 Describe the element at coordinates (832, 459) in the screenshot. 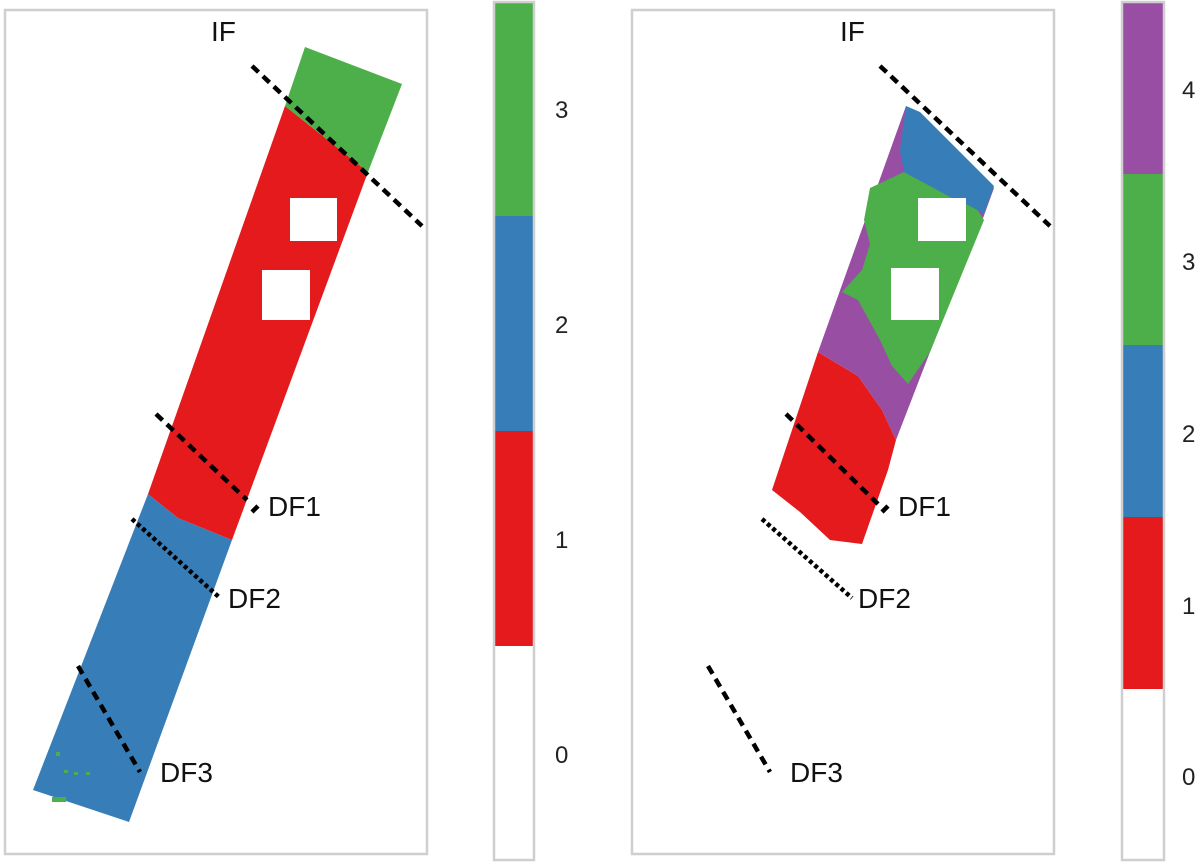

I see `right-fault-df1` at that location.